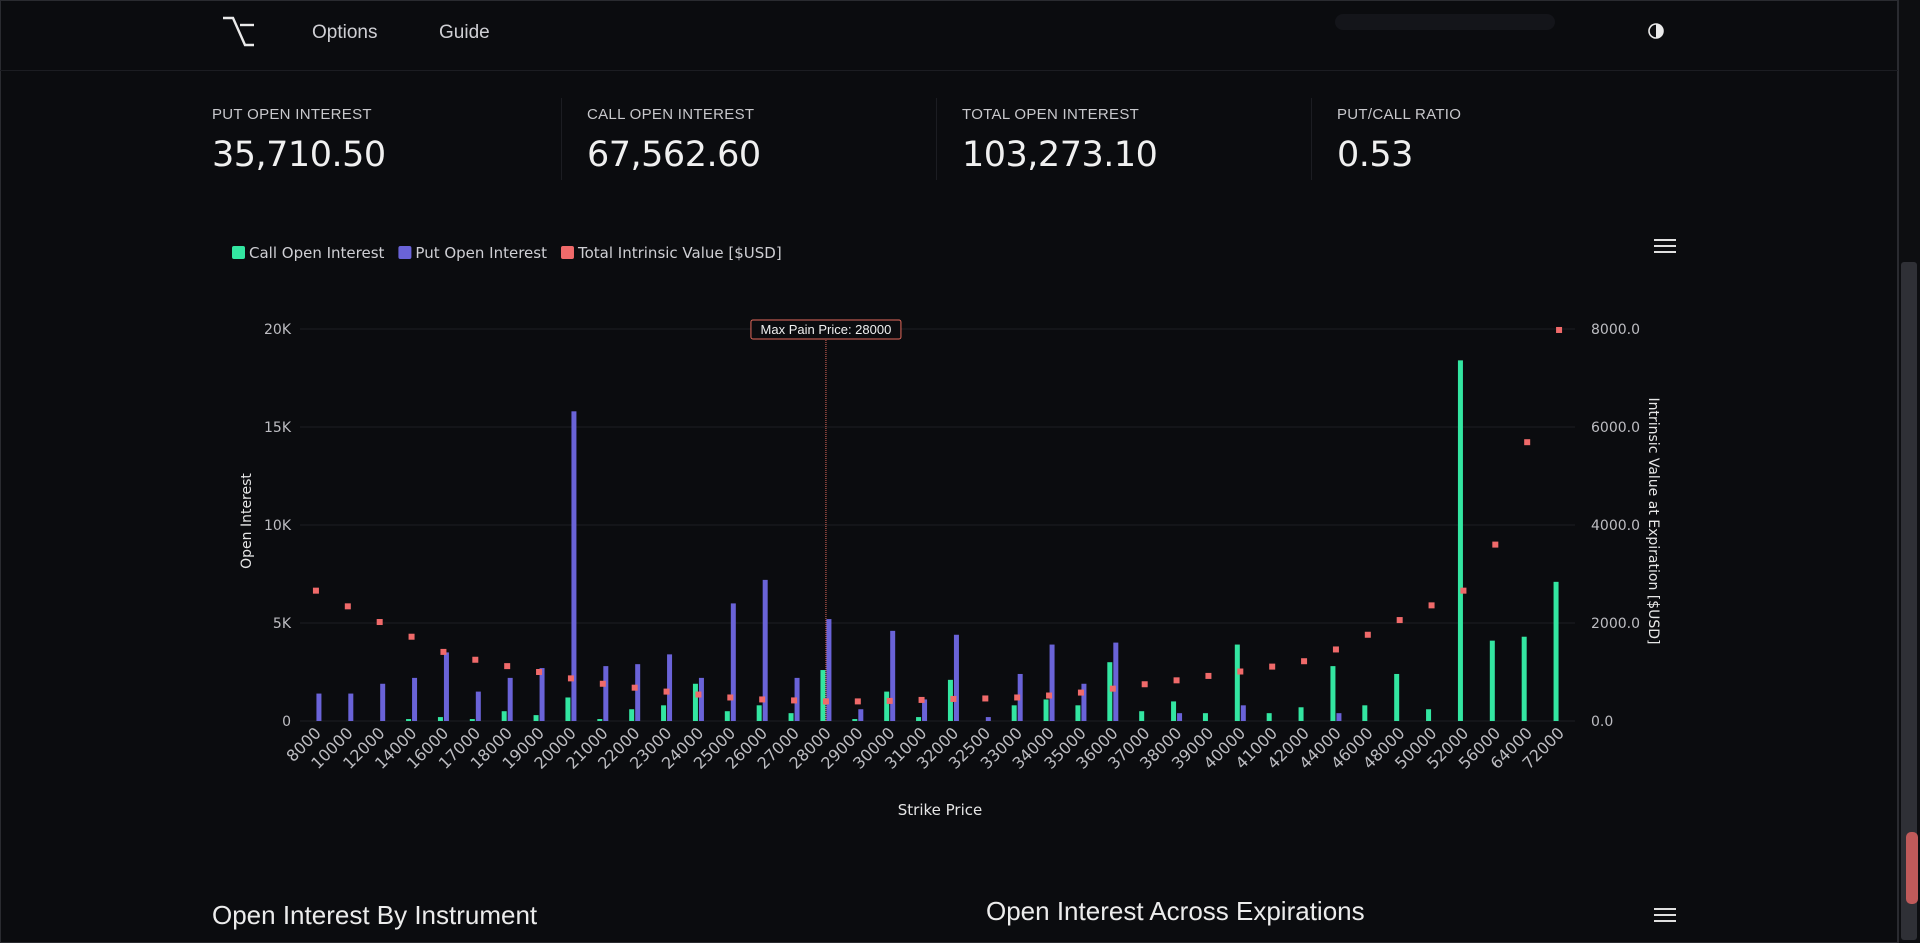 Image resolution: width=1920 pixels, height=943 pixels. What do you see at coordinates (286, 722) in the screenshot?
I see `y-tick-label: 0` at bounding box center [286, 722].